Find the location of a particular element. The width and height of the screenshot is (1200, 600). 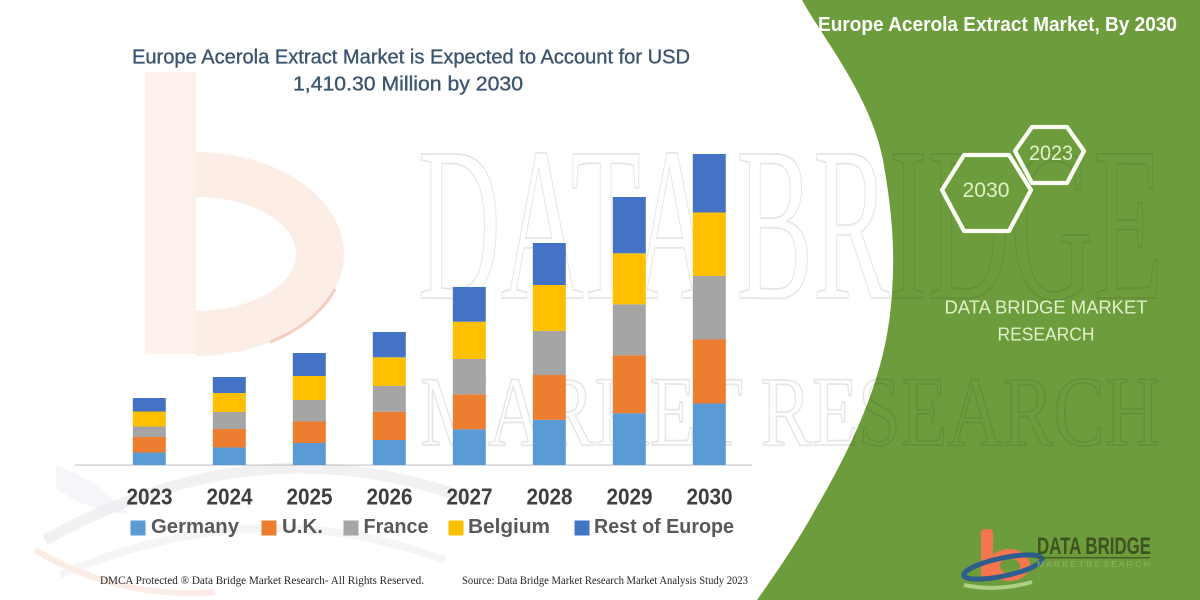

svg-text: U.K. is located at coordinates (302, 527).